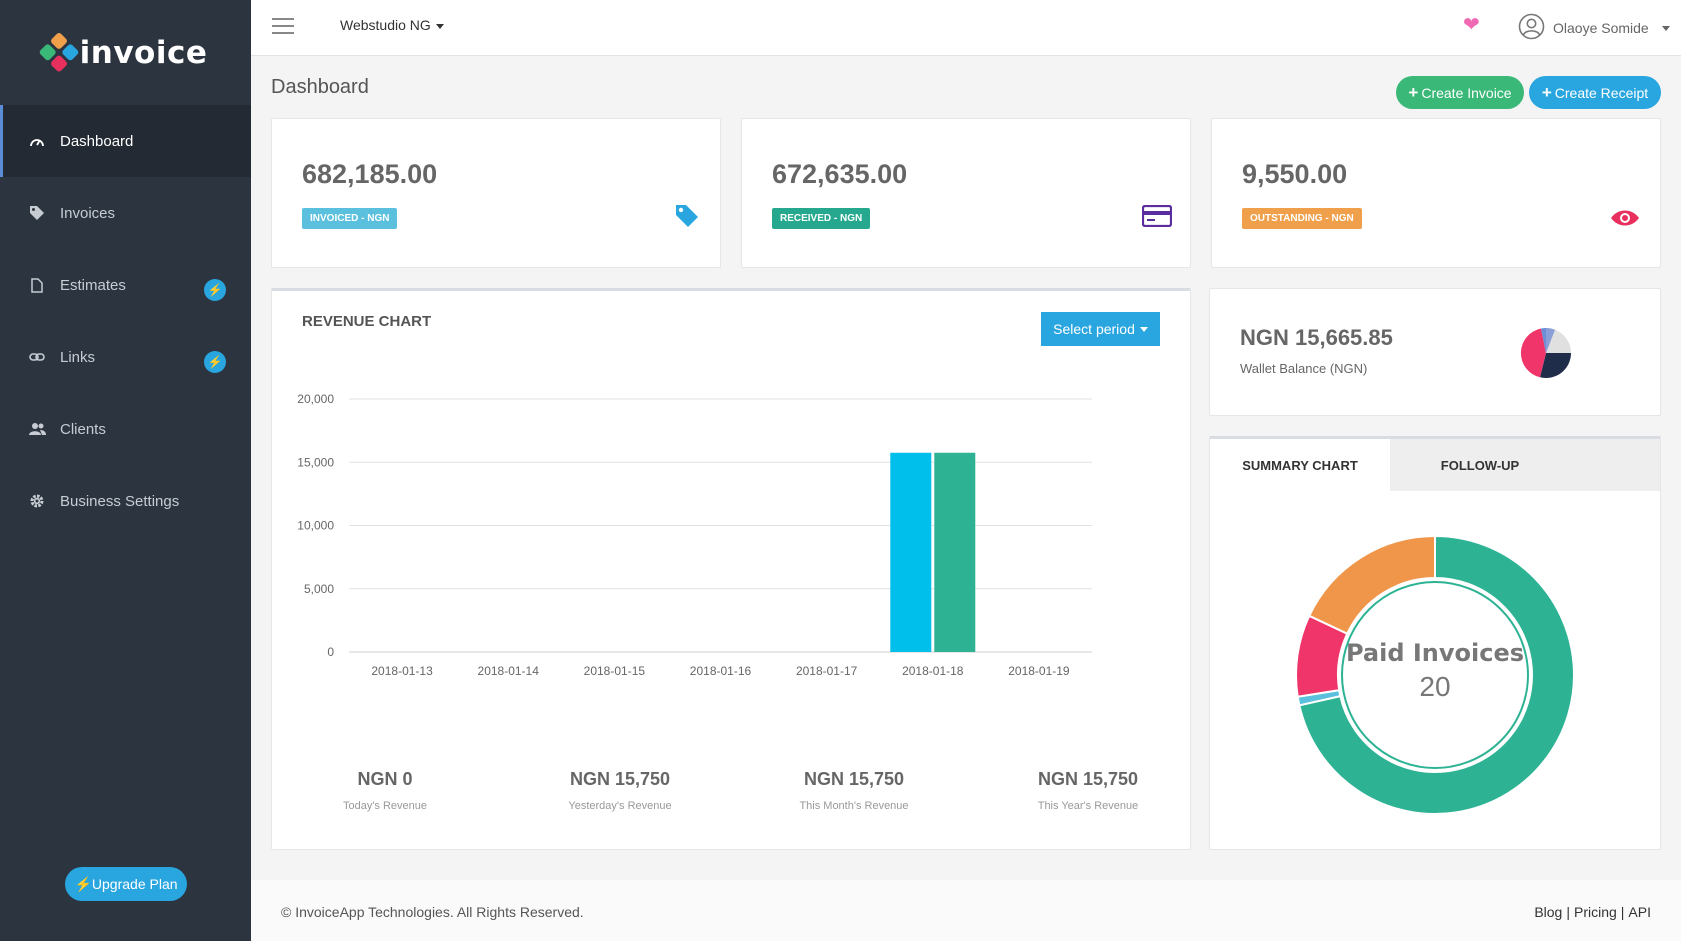  I want to click on file-icon, so click(37, 285).